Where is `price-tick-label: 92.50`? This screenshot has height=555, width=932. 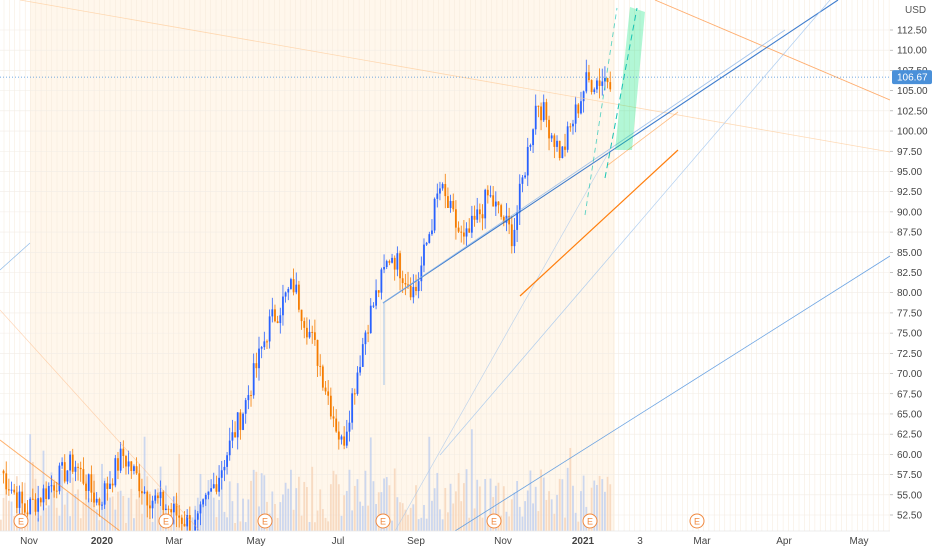
price-tick-label: 92.50 is located at coordinates (909, 192).